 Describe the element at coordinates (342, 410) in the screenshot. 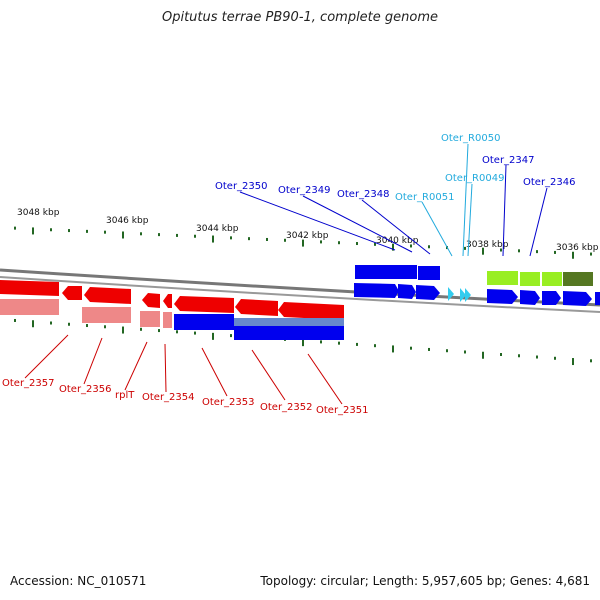

I see `gene-label-oter-2351: Oter_2351` at that location.